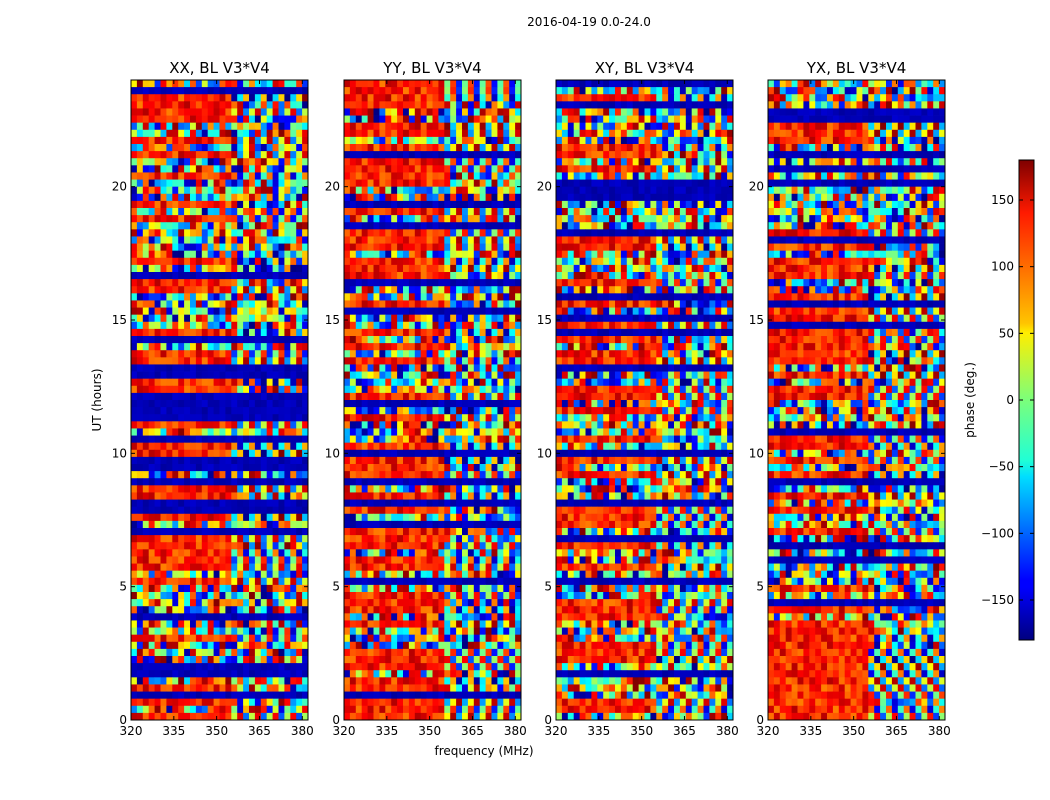 The width and height of the screenshot is (1050, 800). What do you see at coordinates (97, 399) in the screenshot?
I see `y-axis-label: UT (hours)` at bounding box center [97, 399].